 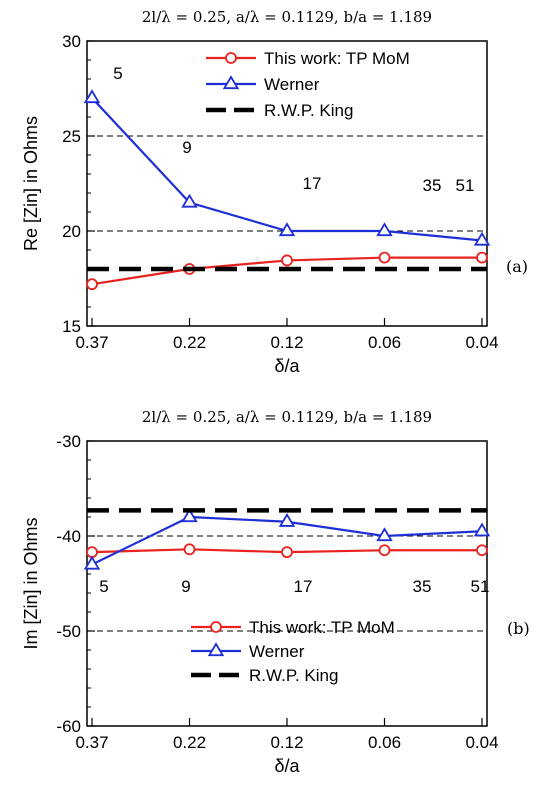 I want to click on panel-label: (a), so click(x=517, y=266).